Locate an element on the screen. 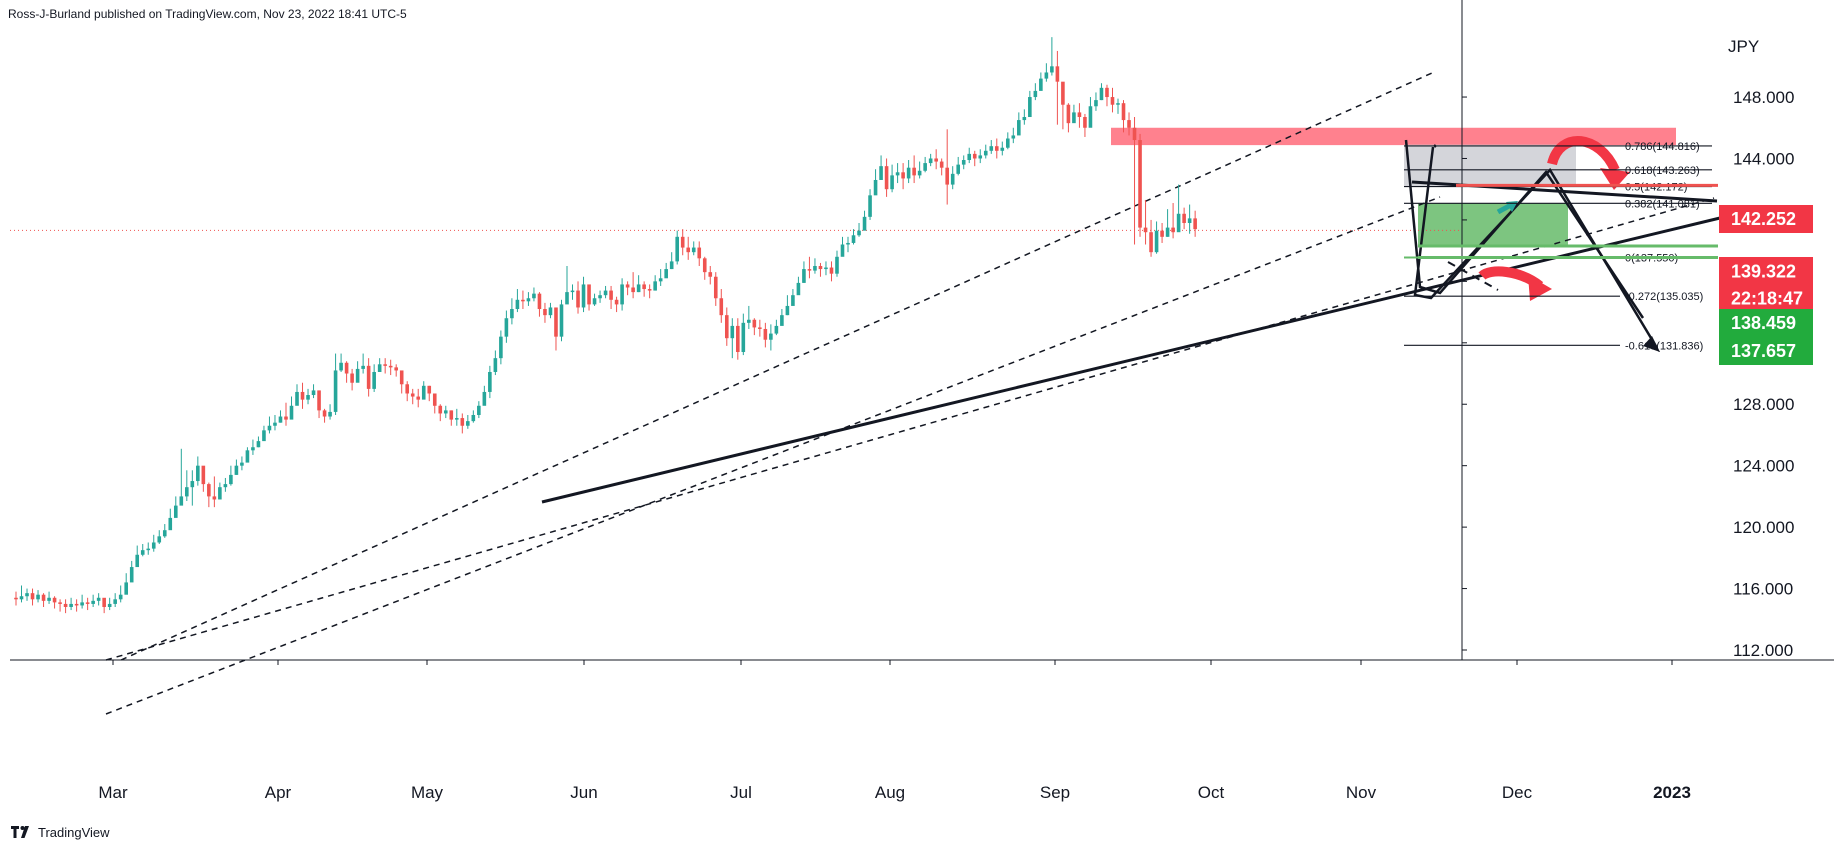 This screenshot has width=1834, height=850. badge-142-252-label: 142.252 is located at coordinates (1763, 219).